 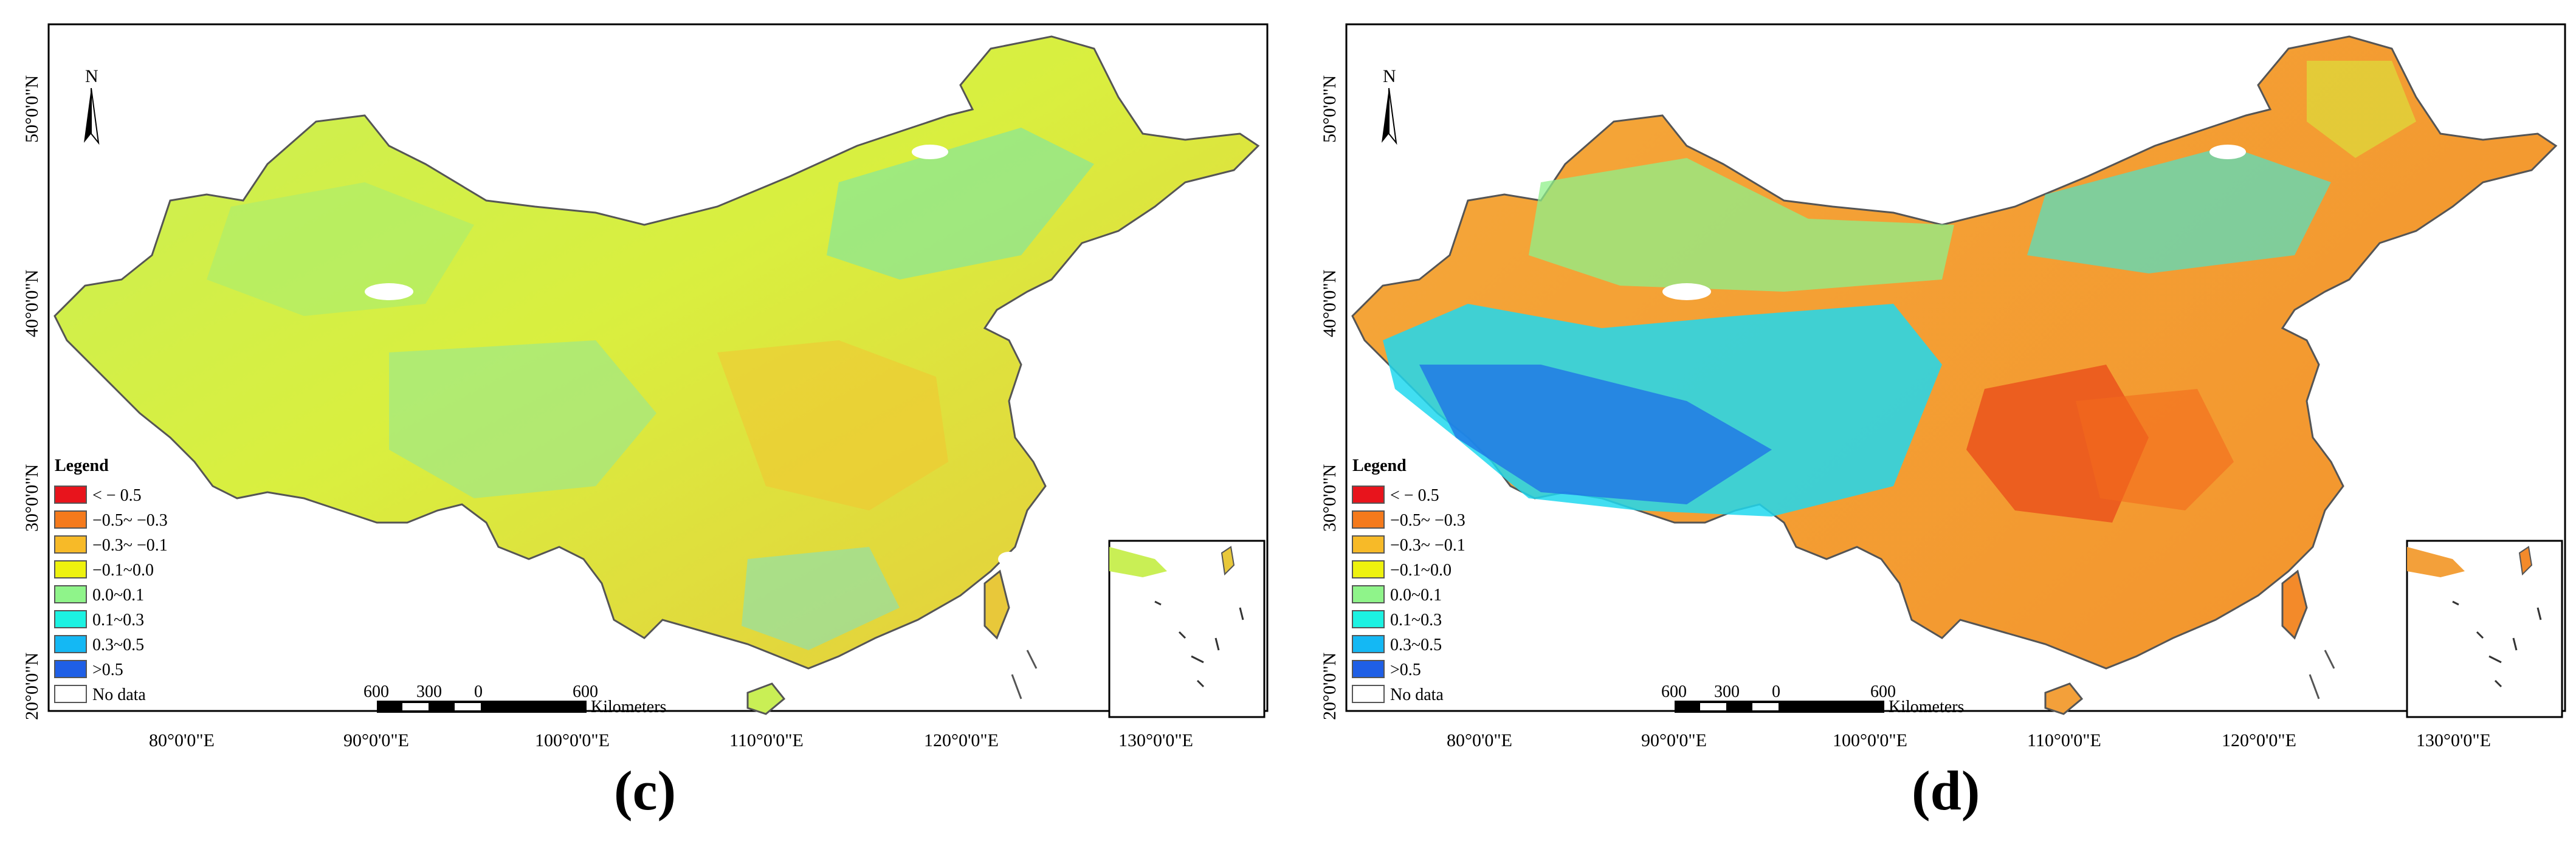 I want to click on panel-caption: (c), so click(x=645, y=791).